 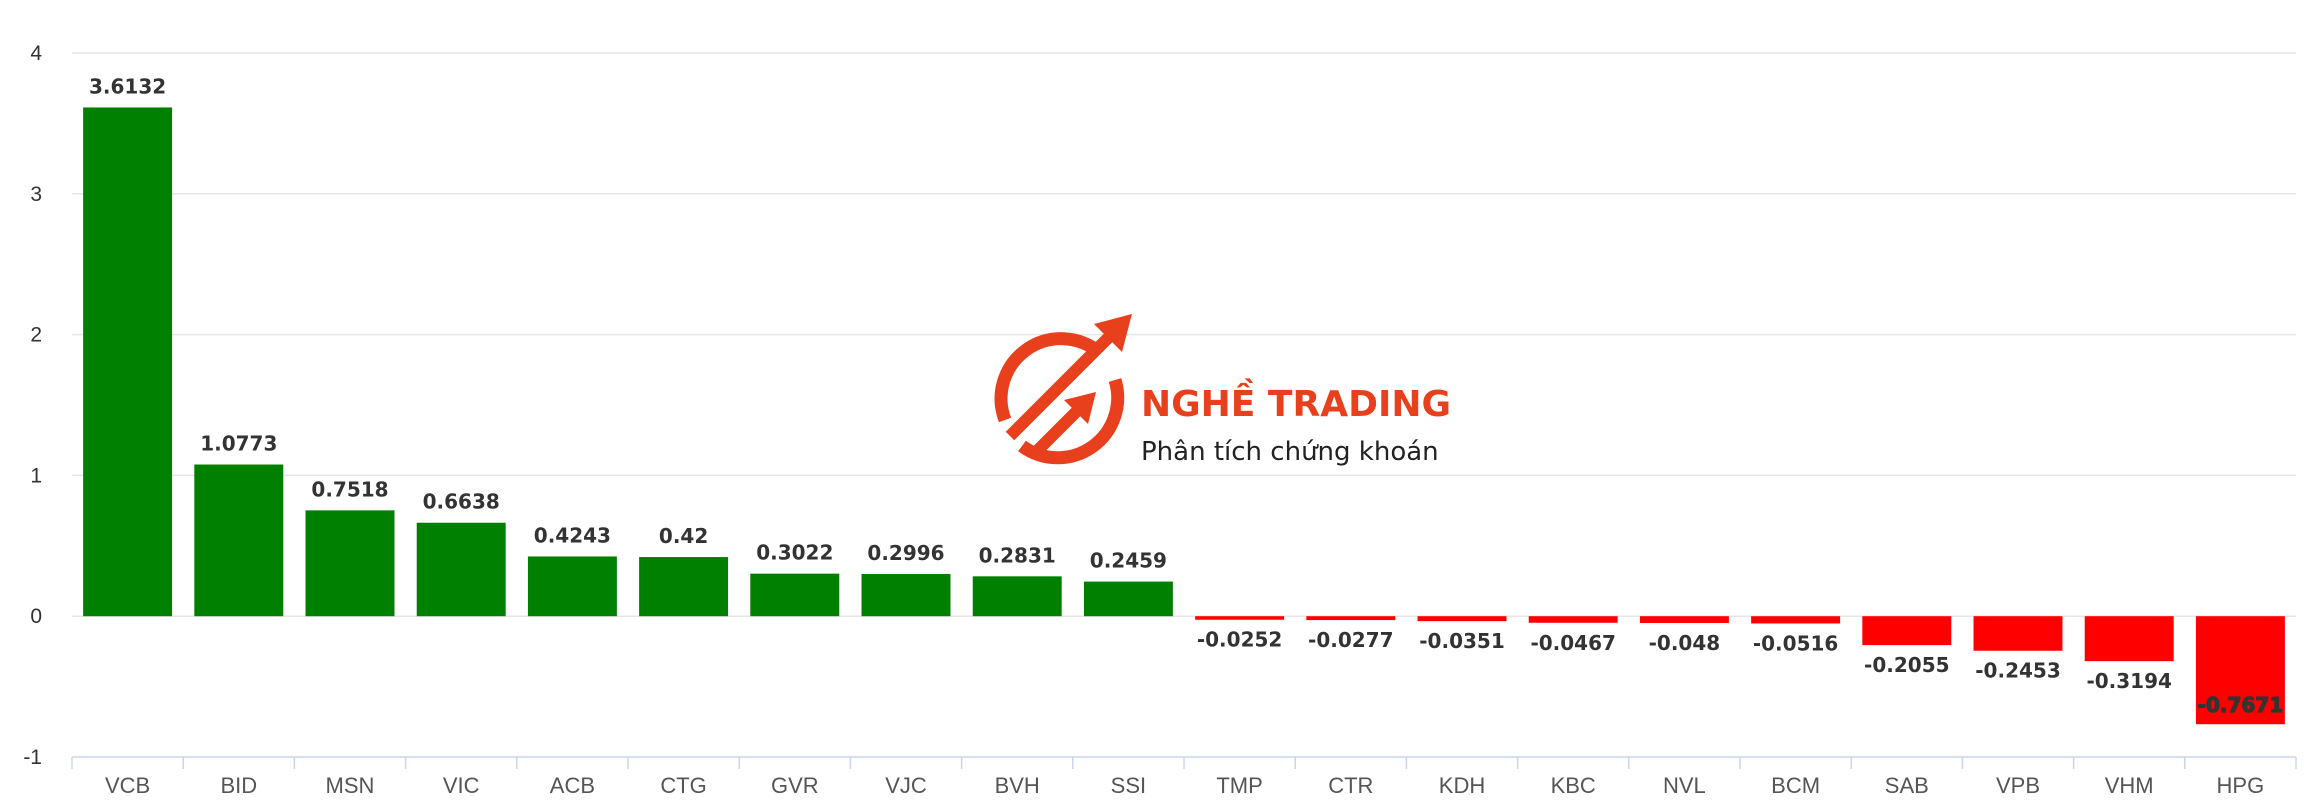 What do you see at coordinates (1290, 452) in the screenshot?
I see `watermark-subtitle: Phân tích chứng khoán` at bounding box center [1290, 452].